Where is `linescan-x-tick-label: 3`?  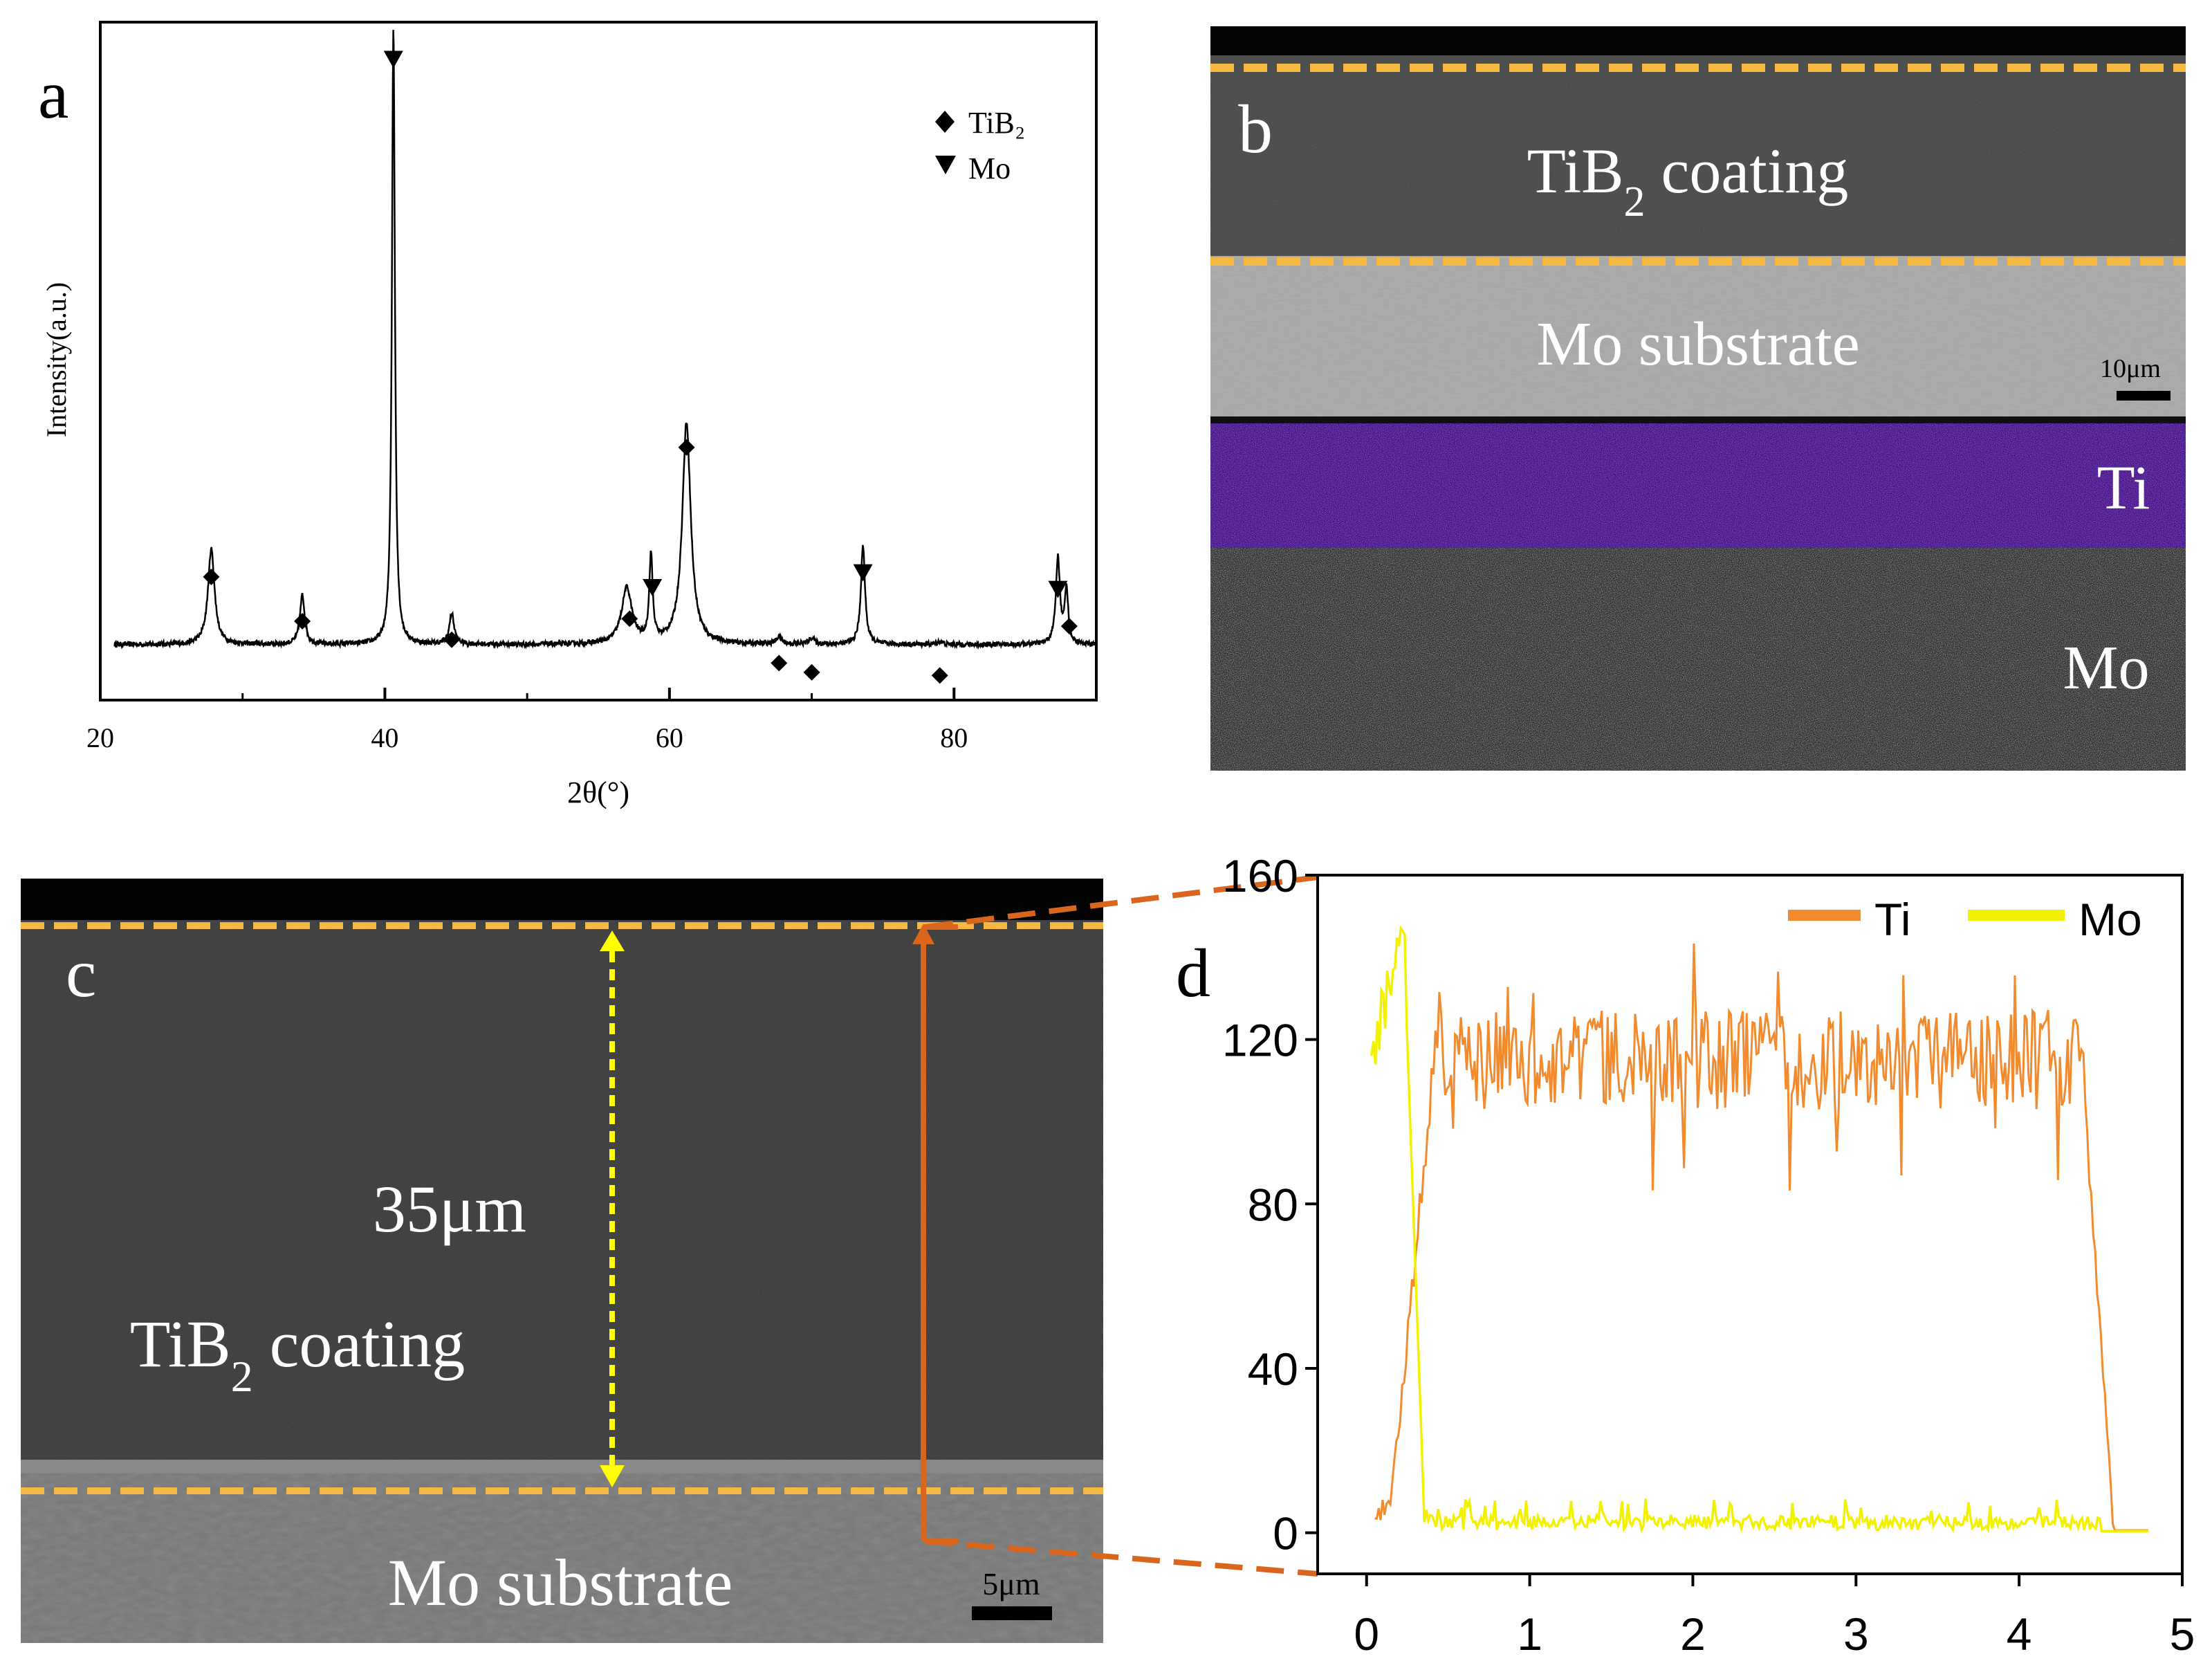
linescan-x-tick-label: 3 is located at coordinates (1856, 1634).